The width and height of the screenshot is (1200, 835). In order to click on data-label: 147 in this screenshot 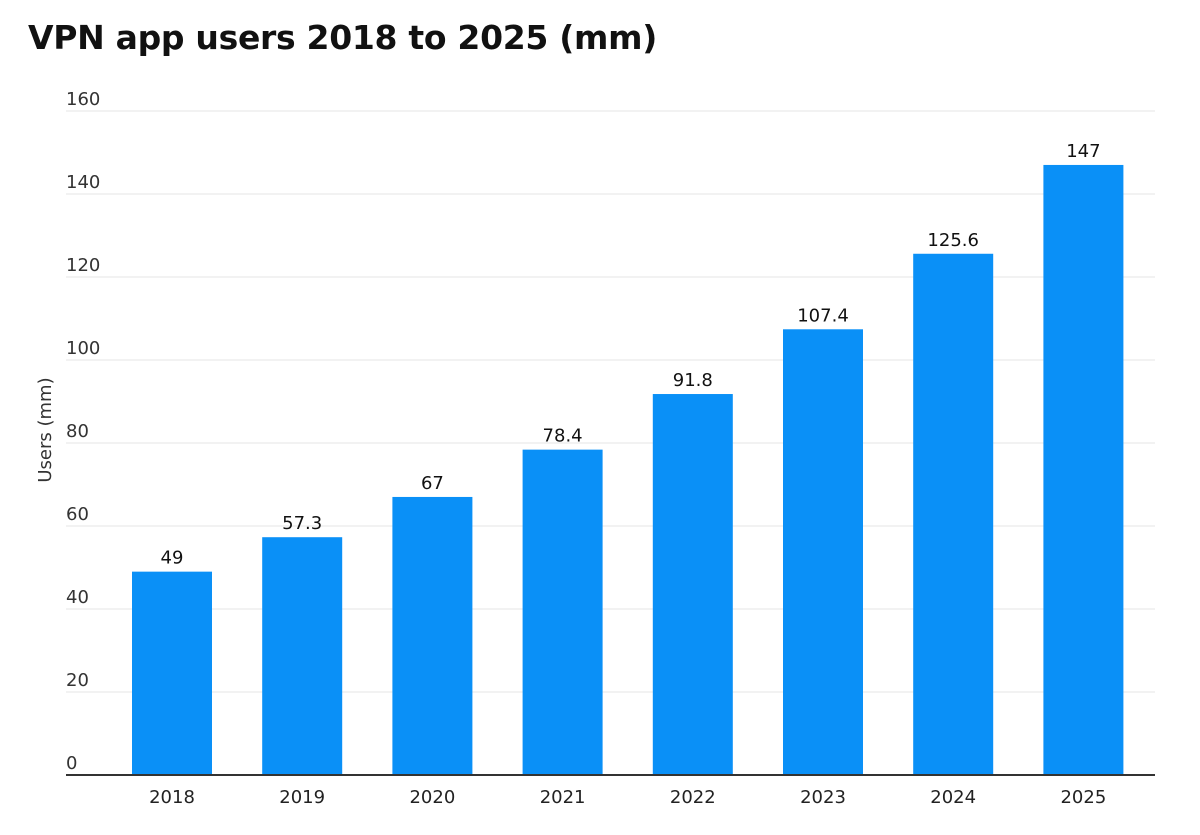, I will do `click(1083, 151)`.